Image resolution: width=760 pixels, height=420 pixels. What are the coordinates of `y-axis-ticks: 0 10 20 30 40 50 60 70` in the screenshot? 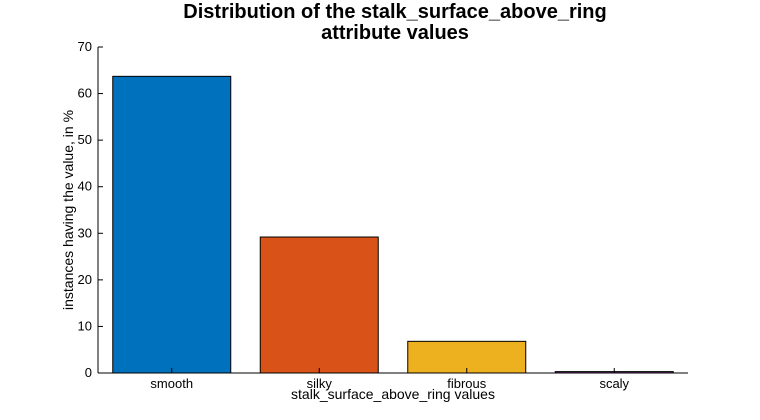 It's located at (90, 209).